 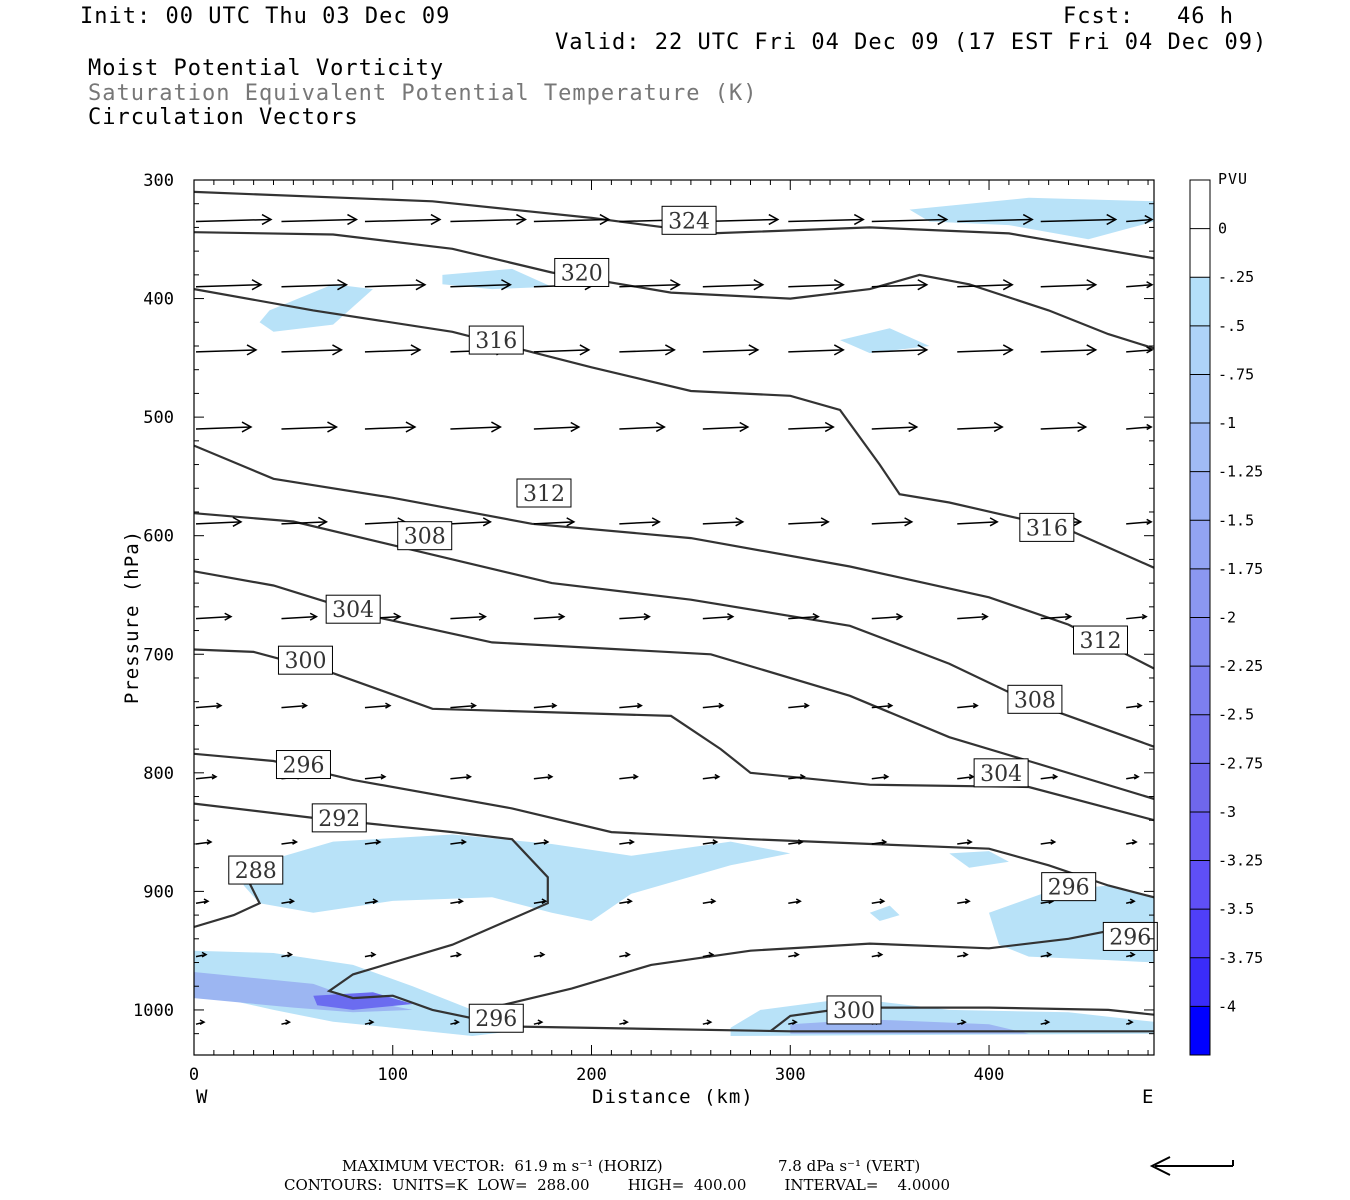 I want to click on contour-label: 292, so click(x=339, y=819).